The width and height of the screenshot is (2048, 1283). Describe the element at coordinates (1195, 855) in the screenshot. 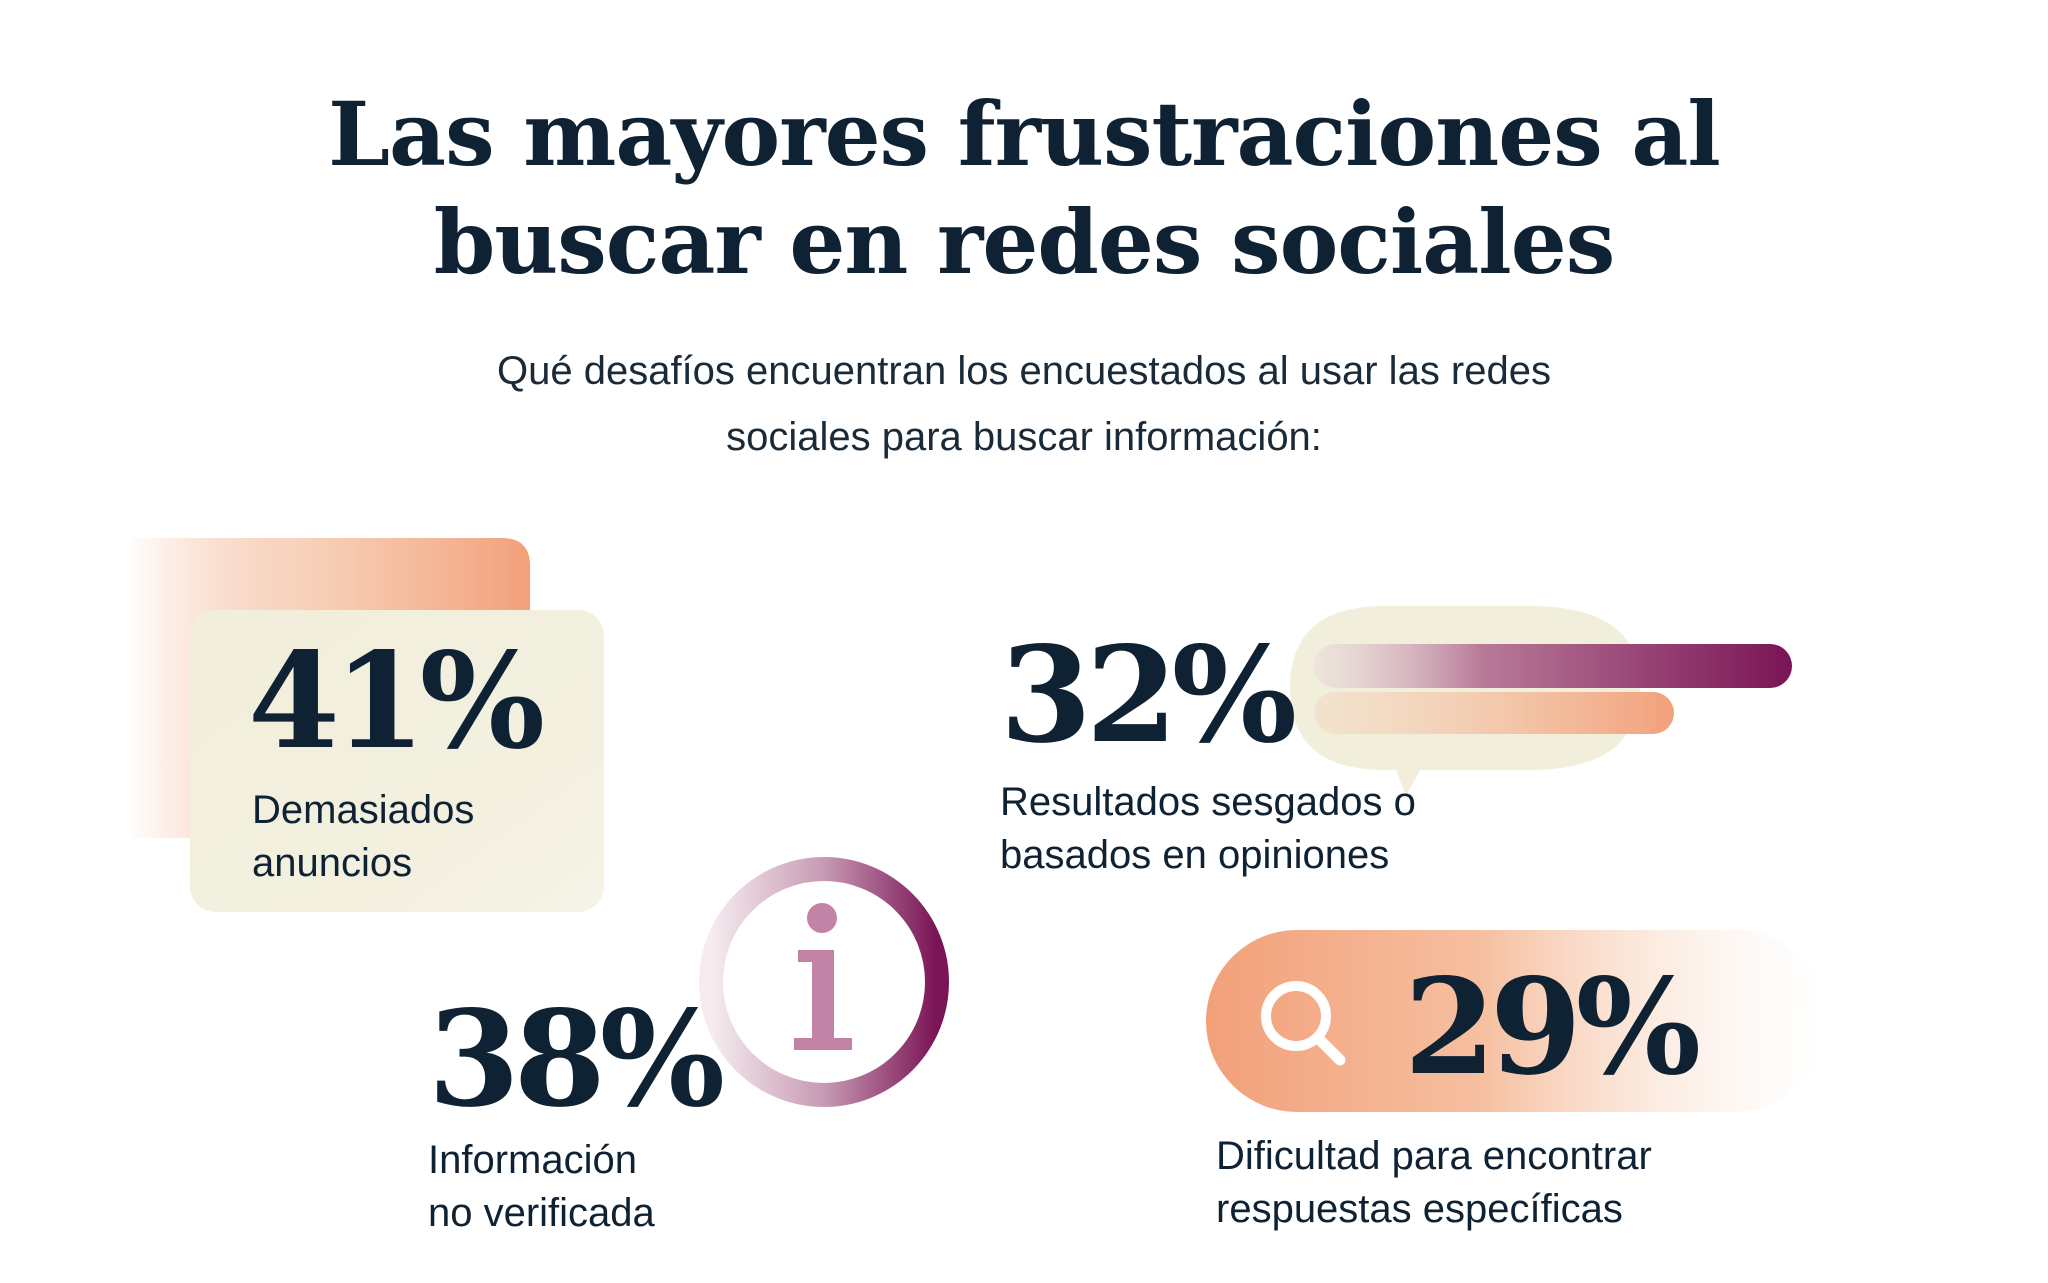

I see `stat-32-label-line-2: basados en opiniones` at that location.